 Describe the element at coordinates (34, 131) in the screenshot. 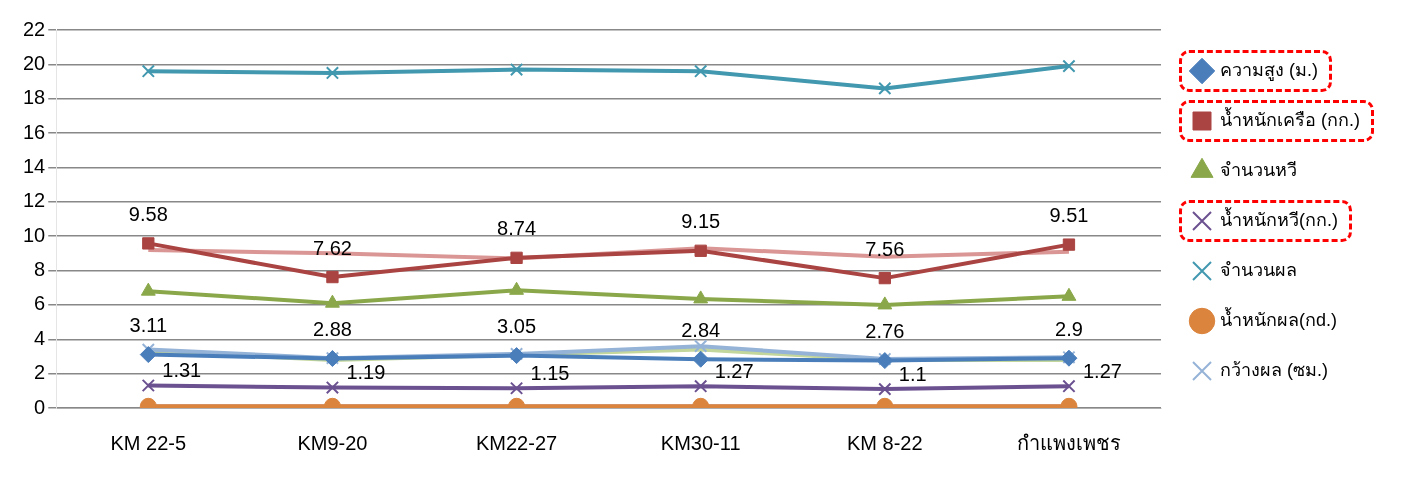

I see `y-tick-label: 16` at that location.